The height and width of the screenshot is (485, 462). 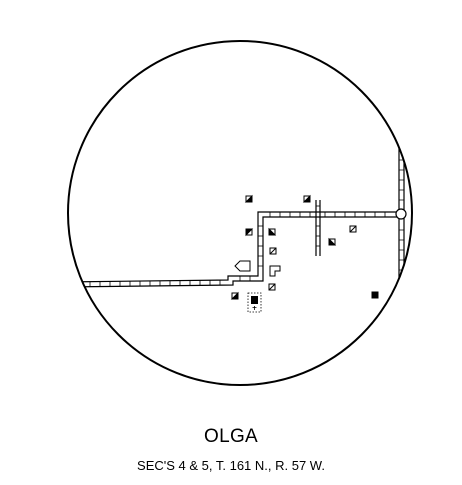 I want to click on map-title: OLGA, so click(x=231, y=436).